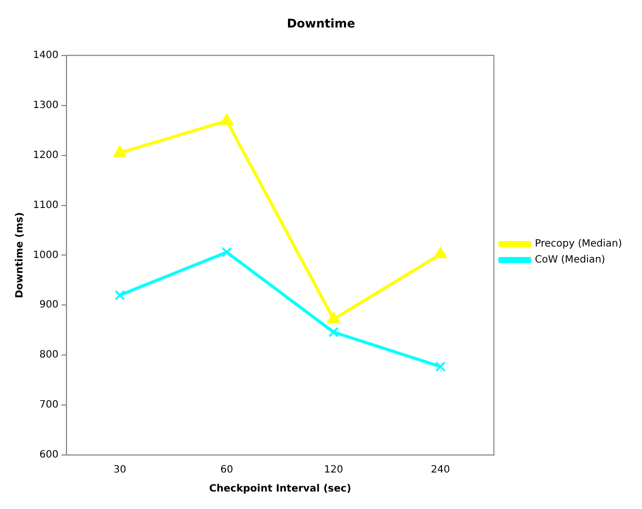 The image size is (642, 509). What do you see at coordinates (321, 23) in the screenshot?
I see `chart-title: Downtime` at bounding box center [321, 23].